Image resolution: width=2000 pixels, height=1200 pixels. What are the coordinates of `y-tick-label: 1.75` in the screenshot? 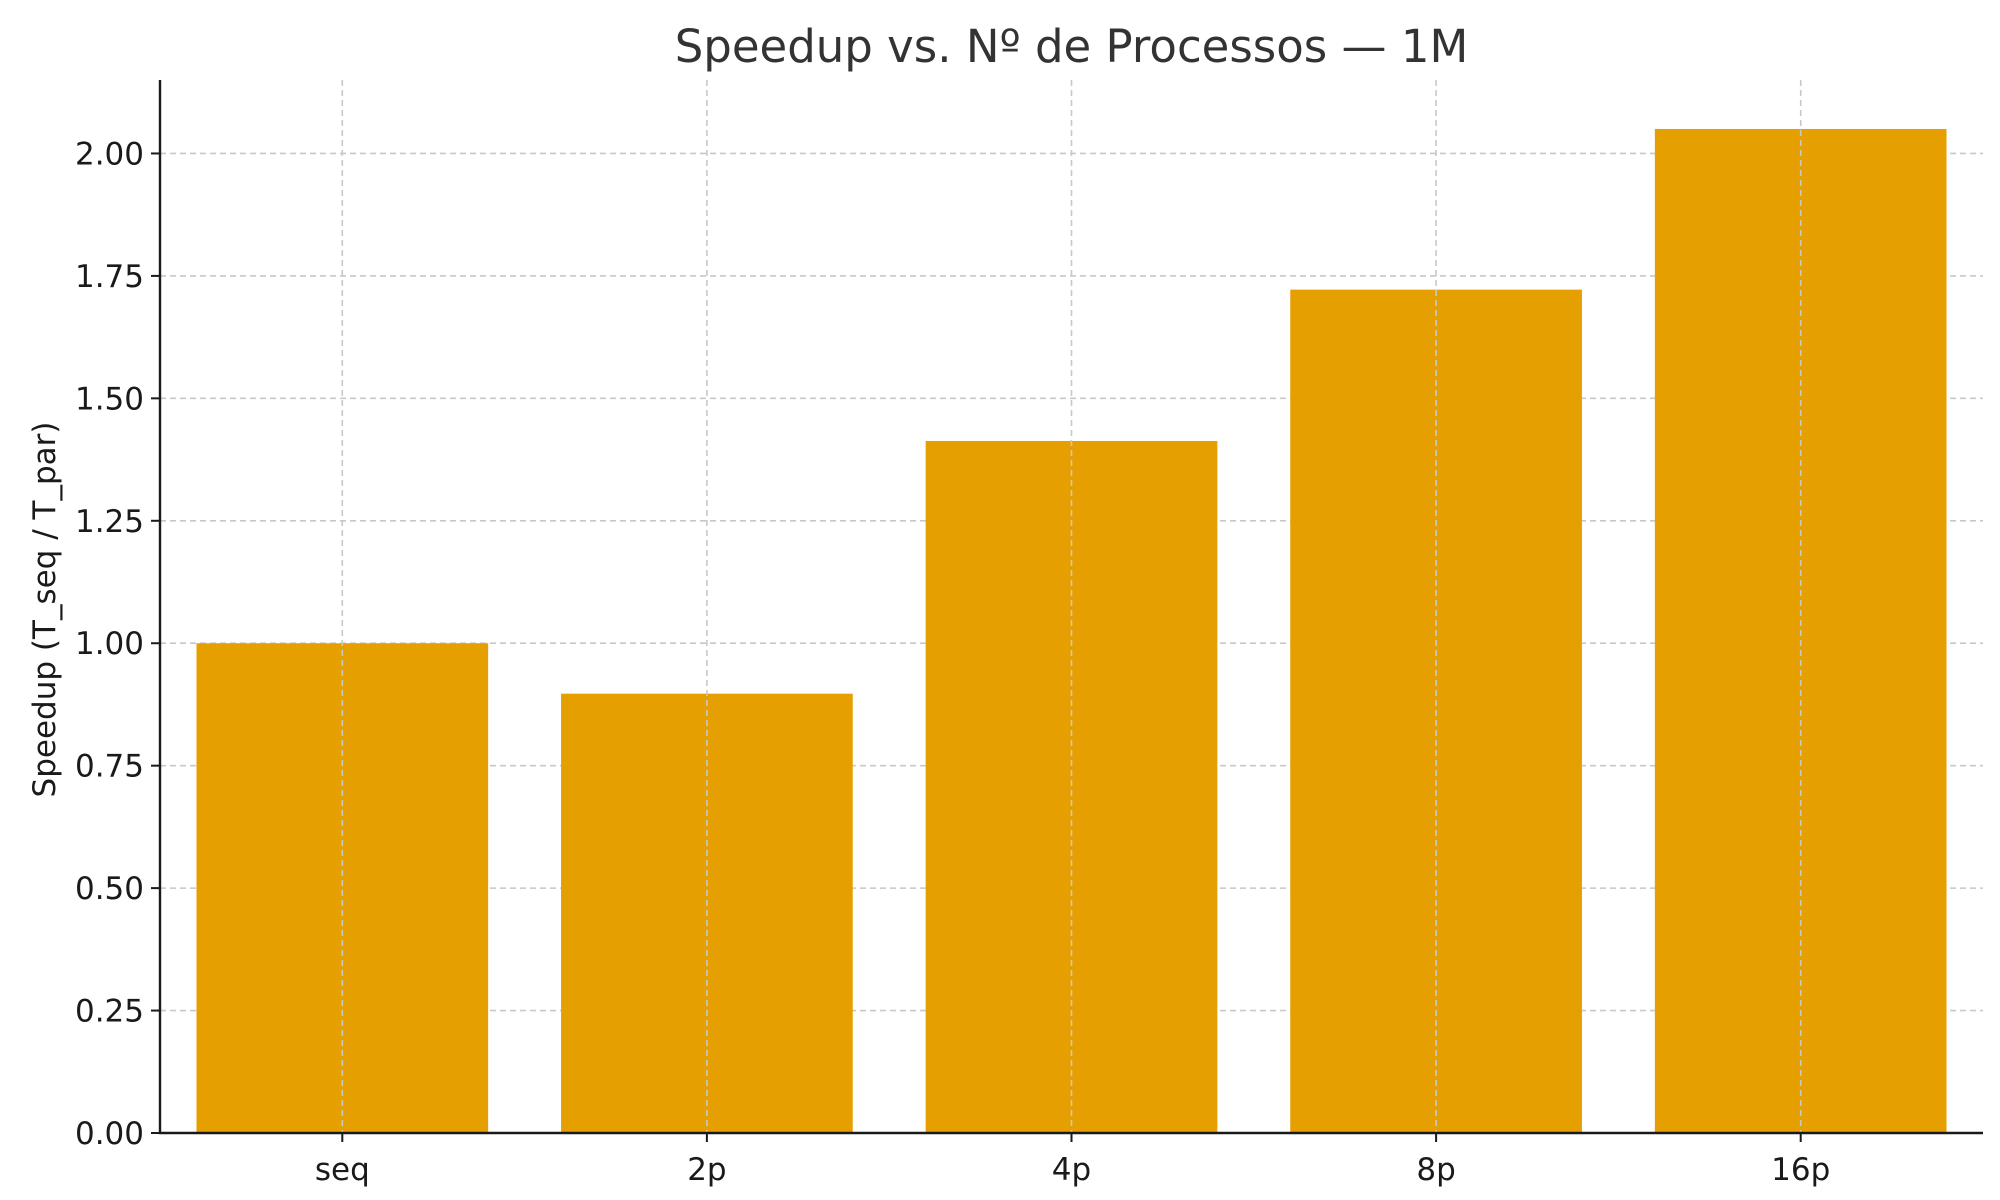 It's located at (109, 277).